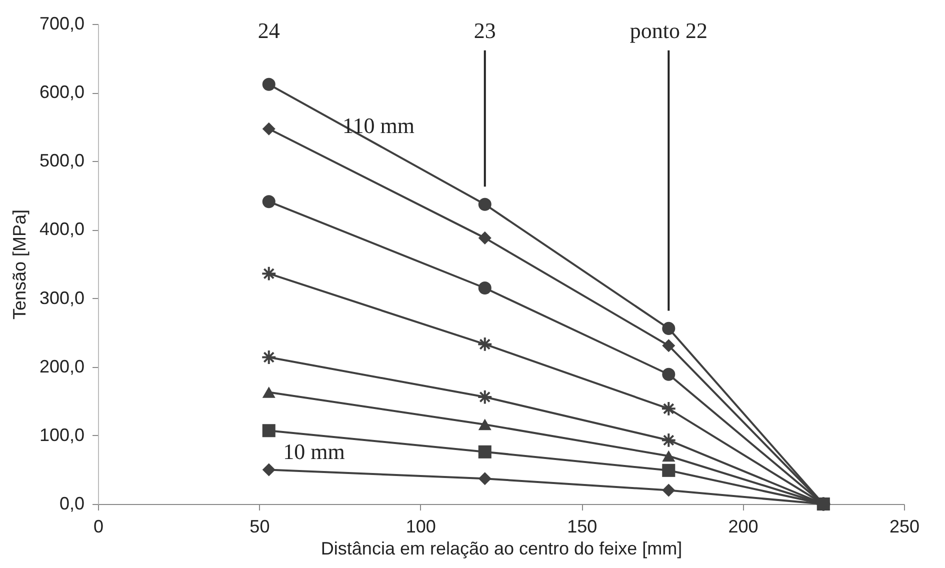  What do you see at coordinates (98, 526) in the screenshot?
I see `x-tick-label: 0` at bounding box center [98, 526].